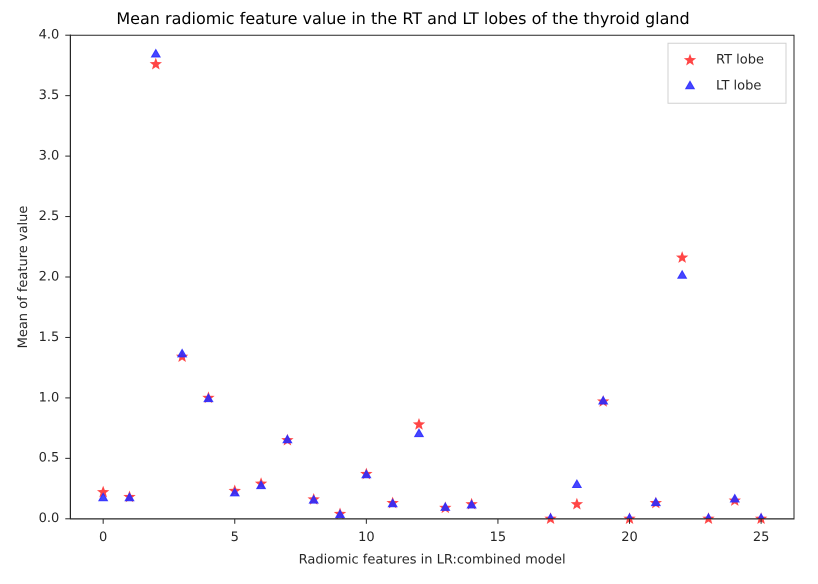  Describe the element at coordinates (103, 537) in the screenshot. I see `x-tick-label: 0` at that location.